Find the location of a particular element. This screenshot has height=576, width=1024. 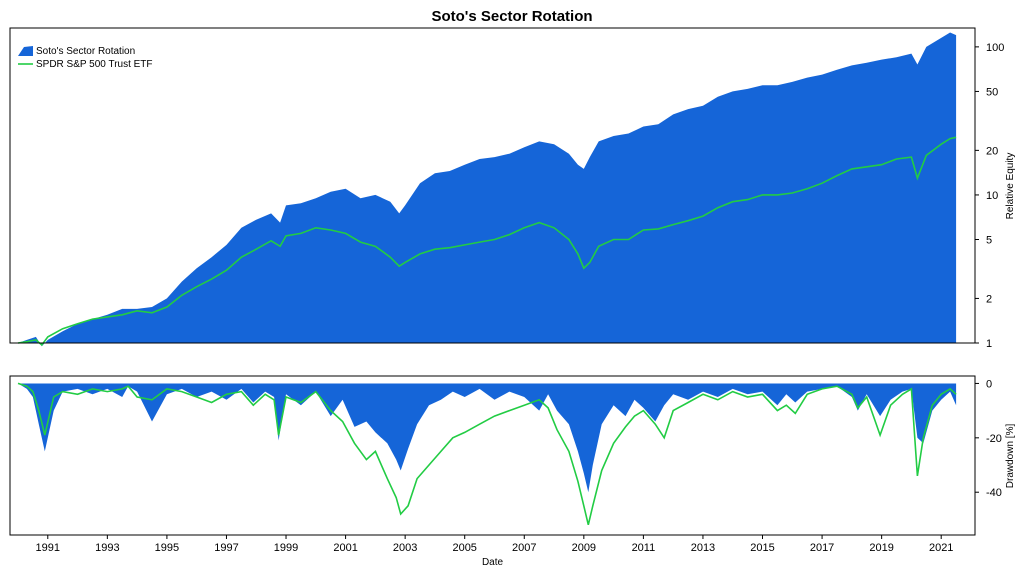

equity-y-tick-label: 10 is located at coordinates (992, 196).